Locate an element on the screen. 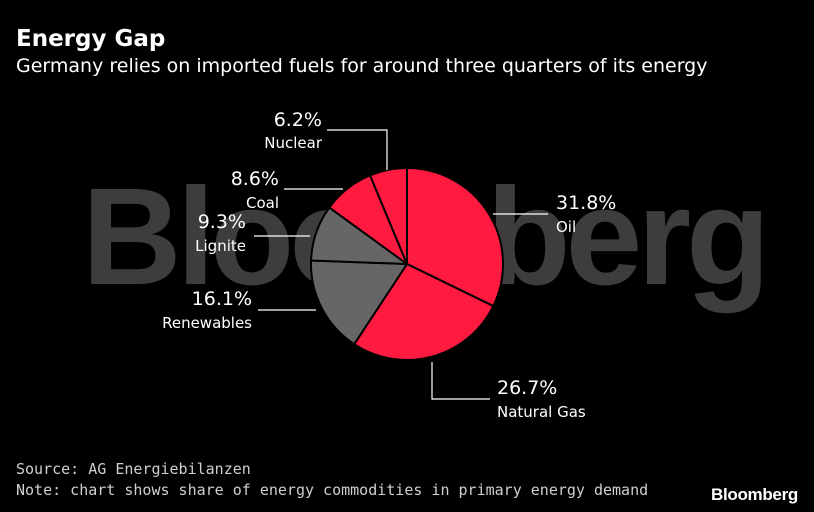  category-label-nuclear: Nuclear is located at coordinates (293, 143).